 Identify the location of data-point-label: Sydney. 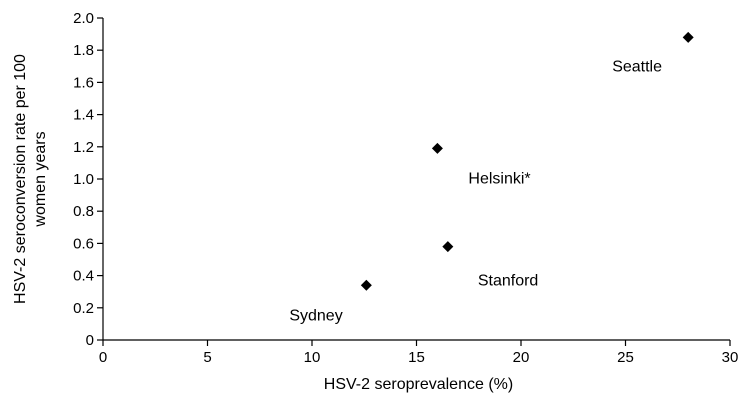
(315, 315).